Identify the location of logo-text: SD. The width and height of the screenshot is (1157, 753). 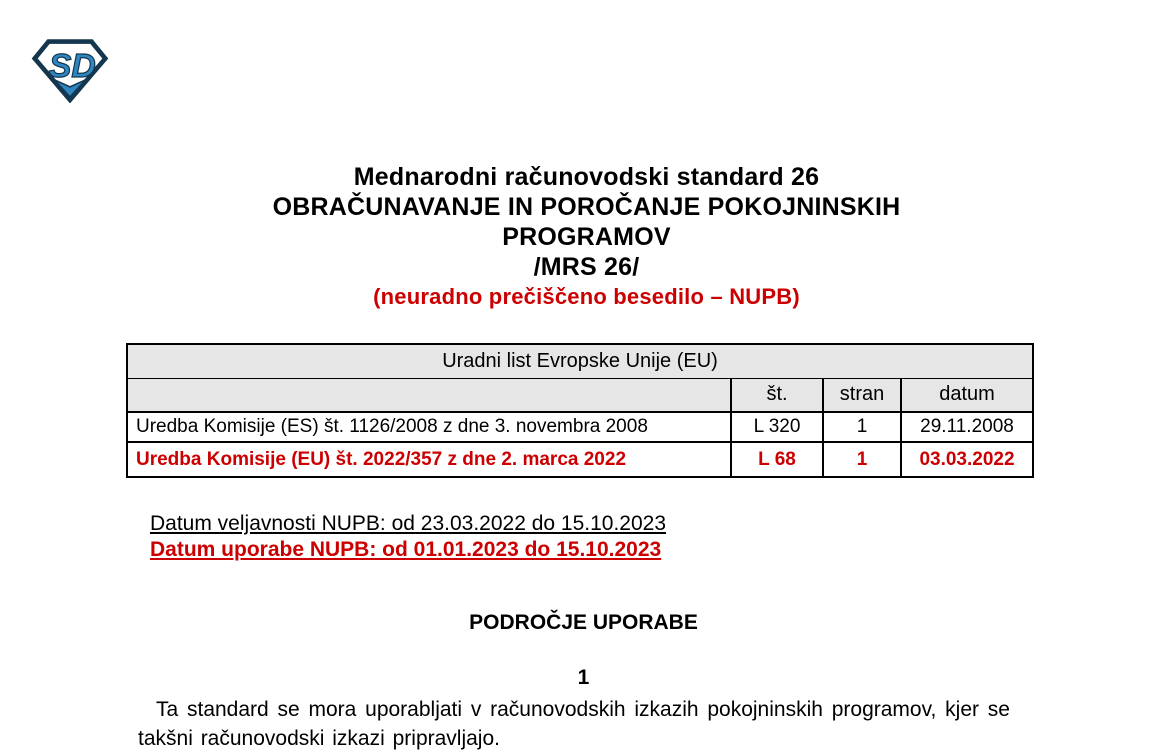
(72, 66).